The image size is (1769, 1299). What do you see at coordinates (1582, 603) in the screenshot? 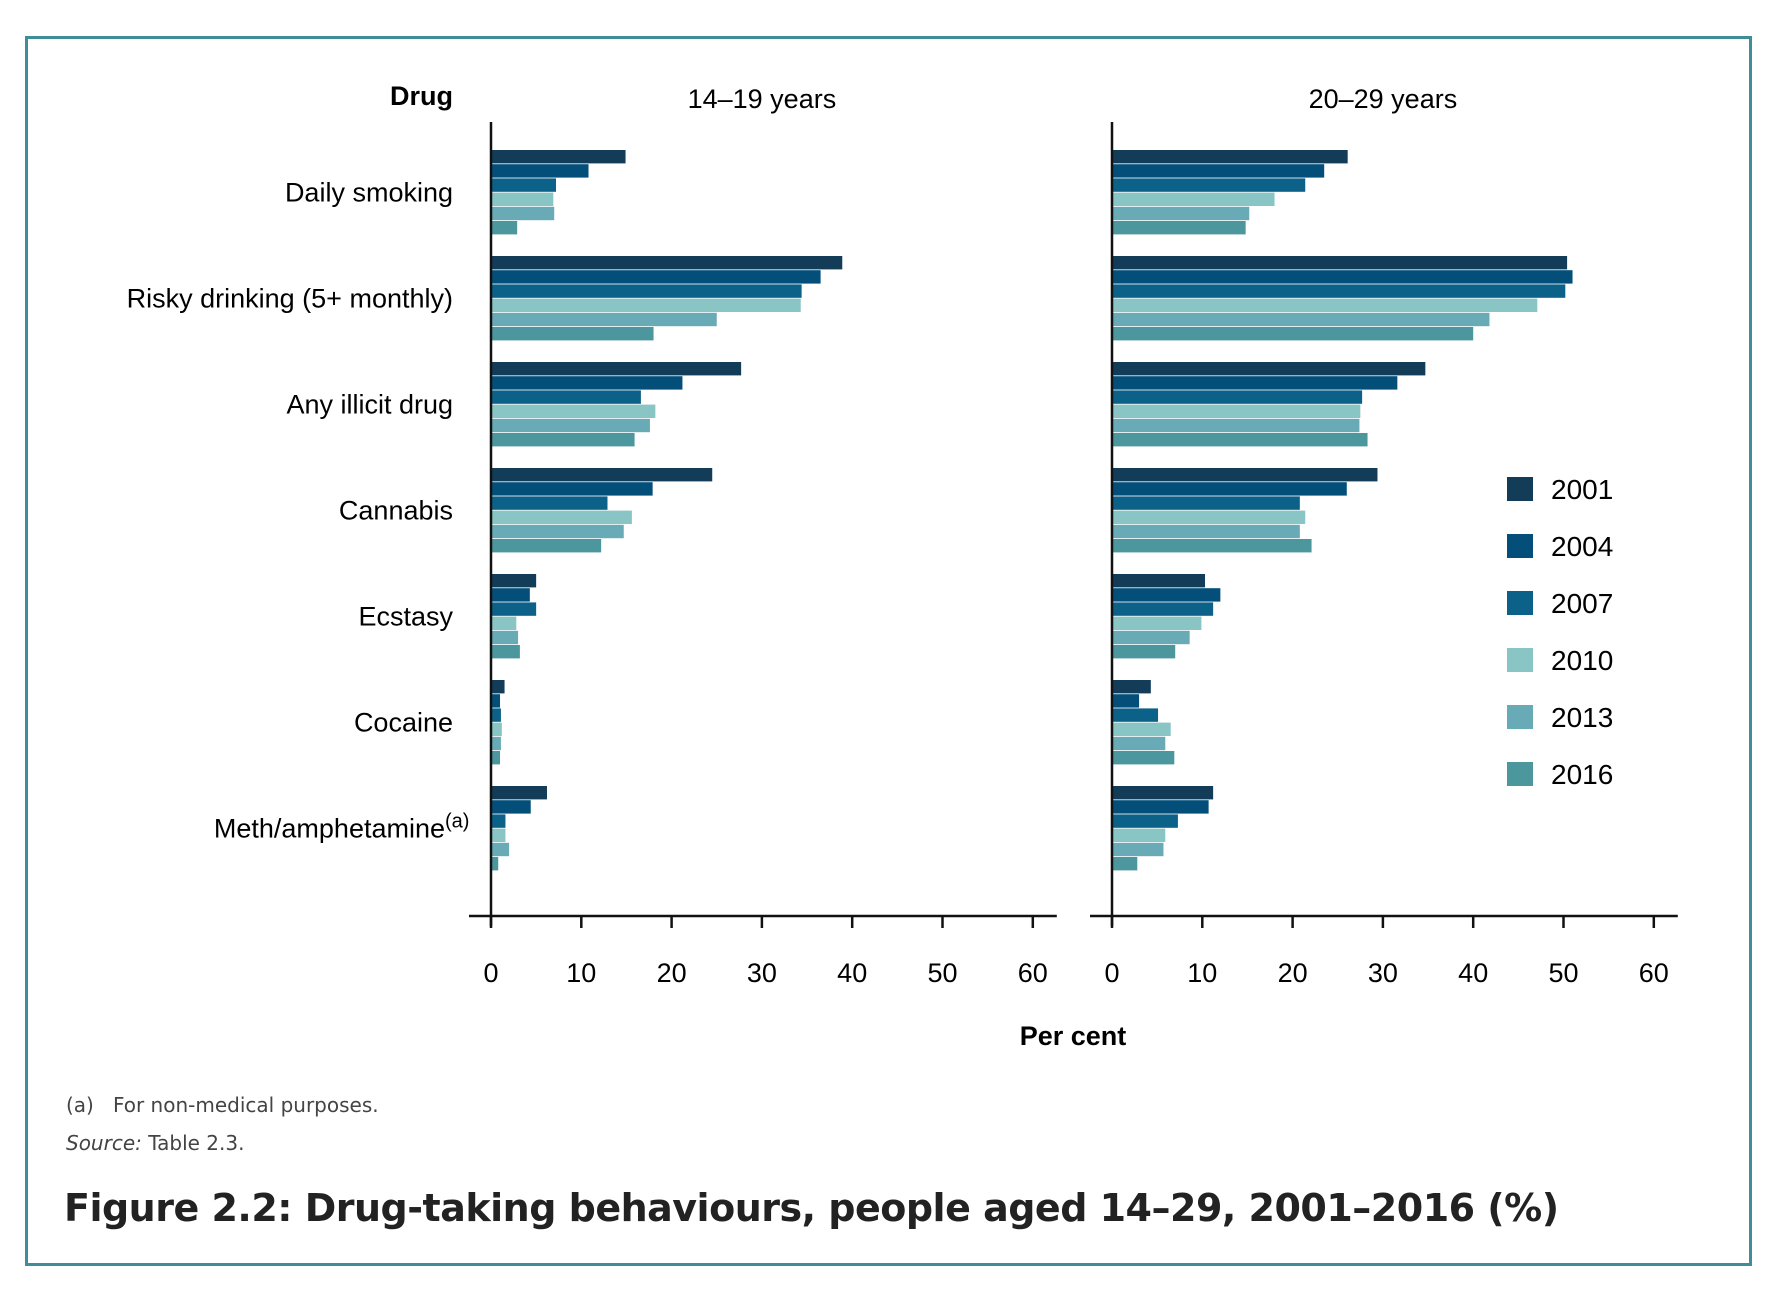
I see `legend-label: 2007` at bounding box center [1582, 603].